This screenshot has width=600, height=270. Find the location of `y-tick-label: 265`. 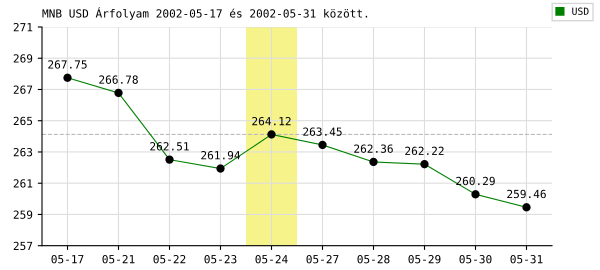

y-tick-label: 265 is located at coordinates (23, 121).